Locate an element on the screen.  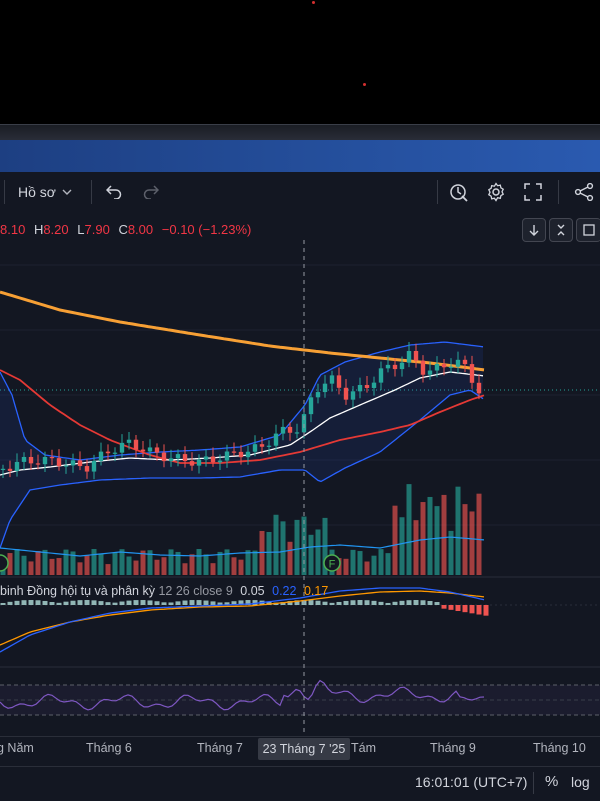
settings-button is located at coordinates (496, 192).